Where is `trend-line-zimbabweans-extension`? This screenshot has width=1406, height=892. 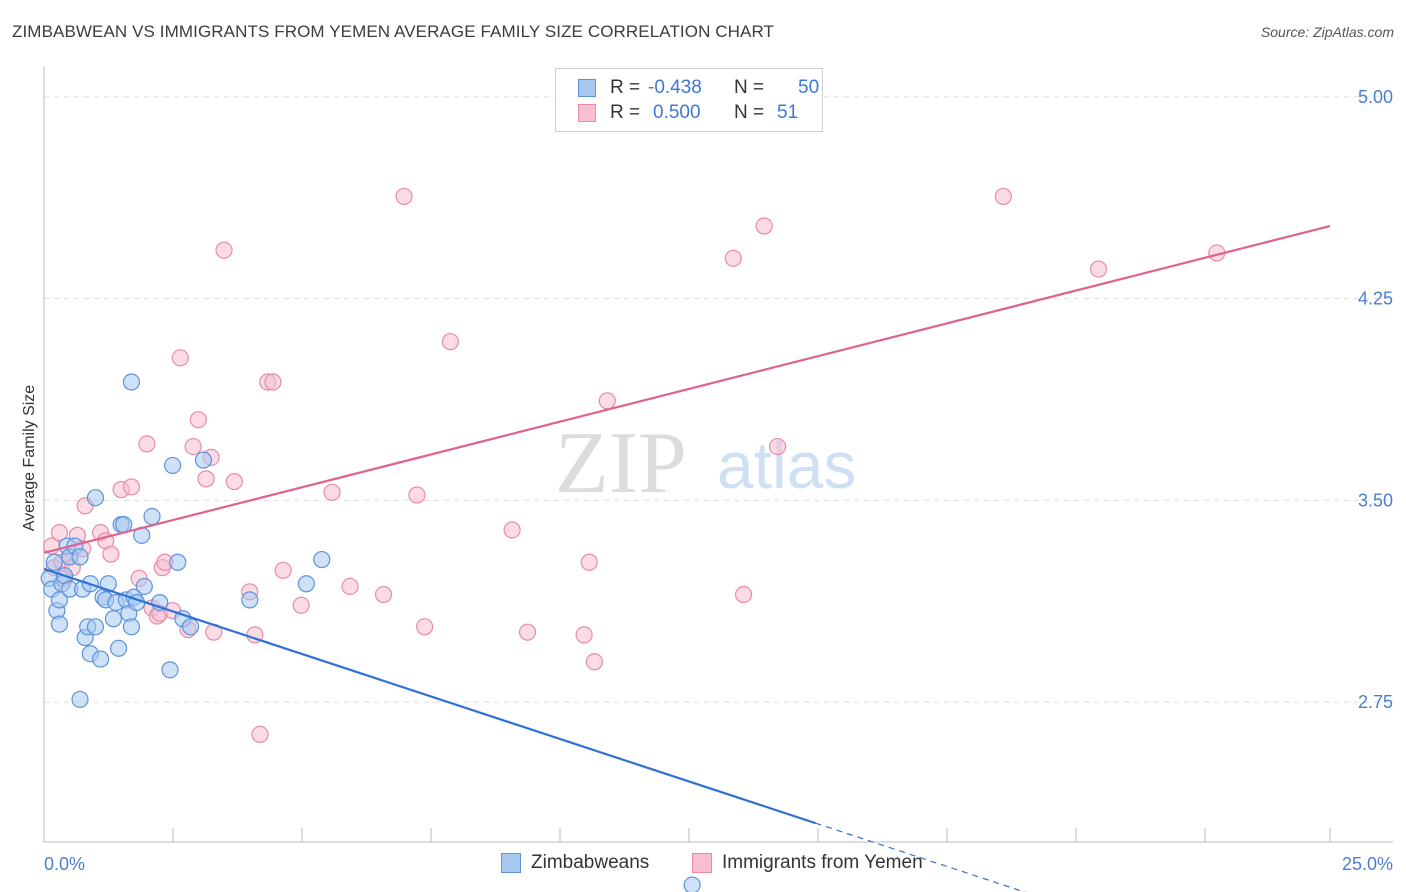 trend-line-zimbabweans-extension is located at coordinates (921, 857).